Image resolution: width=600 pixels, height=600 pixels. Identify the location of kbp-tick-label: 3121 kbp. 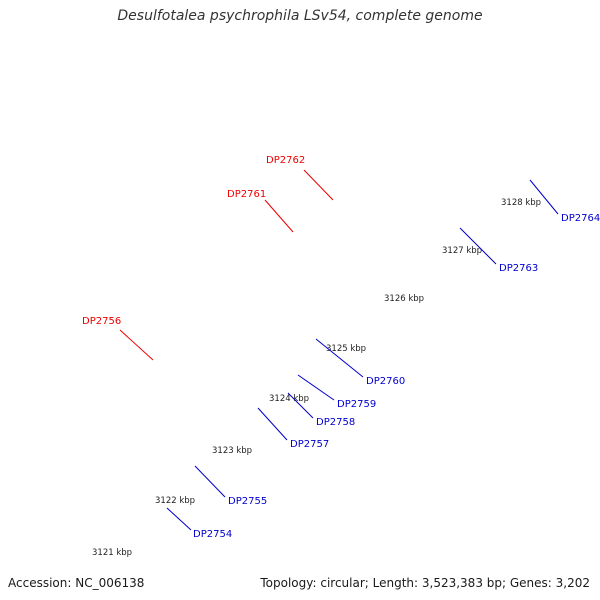
(112, 553).